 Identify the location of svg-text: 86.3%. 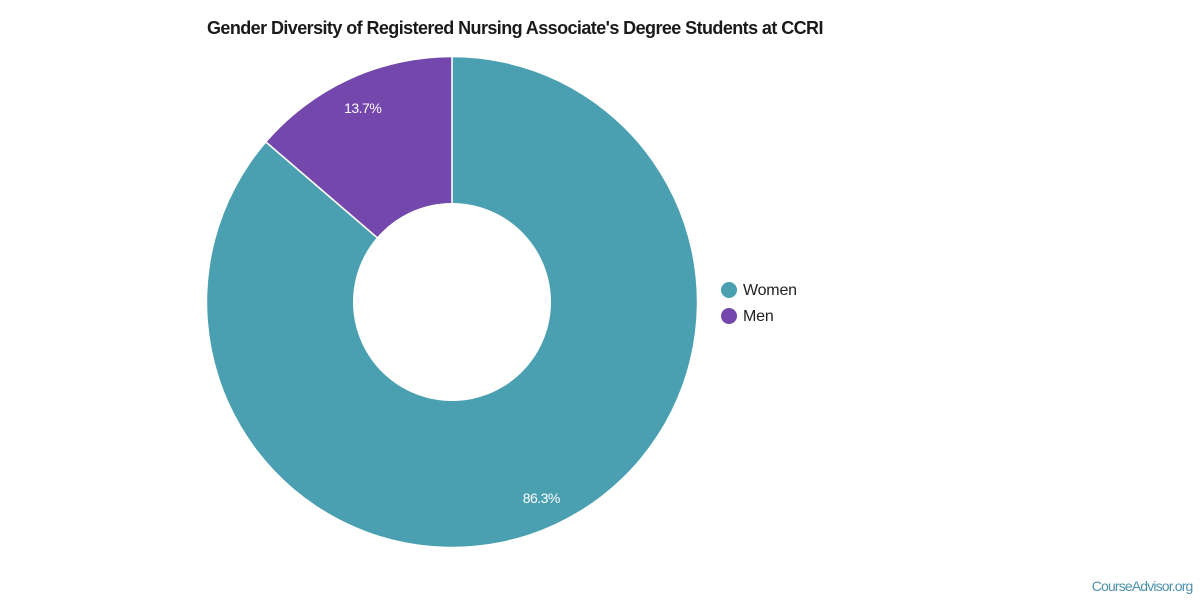
(541, 498).